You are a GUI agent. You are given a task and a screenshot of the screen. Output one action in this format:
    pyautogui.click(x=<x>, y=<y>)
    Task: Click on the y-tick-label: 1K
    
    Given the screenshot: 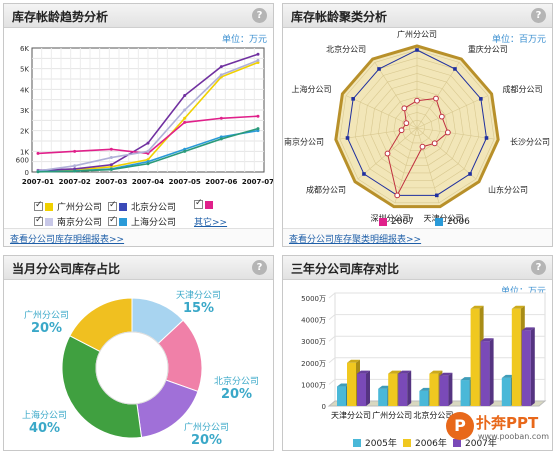 What is the action you would take?
    pyautogui.click(x=24, y=152)
    